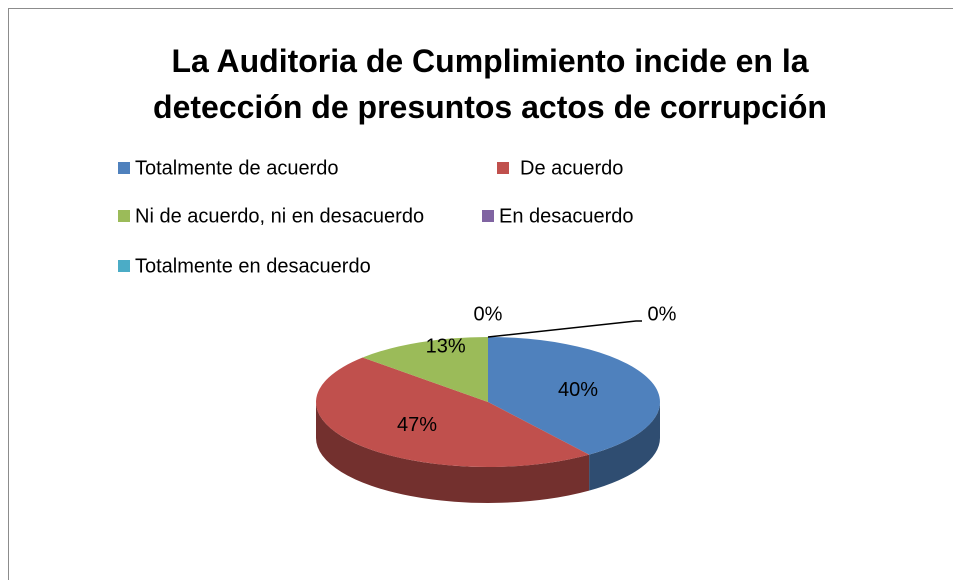 The height and width of the screenshot is (580, 953). What do you see at coordinates (253, 266) in the screenshot?
I see `legend-label: Totalmente en desacuerdo` at bounding box center [253, 266].